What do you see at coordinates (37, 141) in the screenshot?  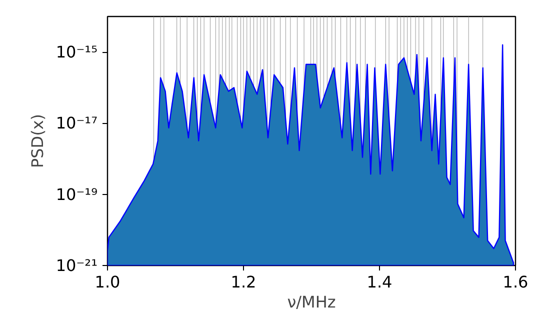 I see `y-axis-title: PSD(x)` at bounding box center [37, 141].